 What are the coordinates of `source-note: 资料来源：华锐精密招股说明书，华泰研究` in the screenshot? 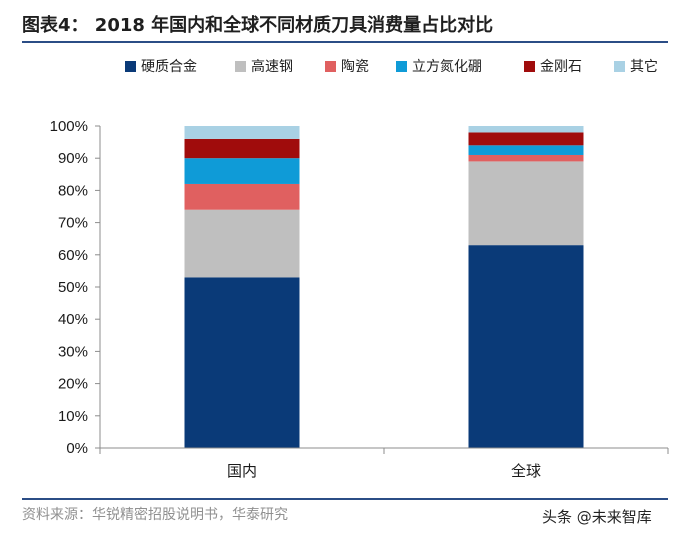 It's located at (155, 515).